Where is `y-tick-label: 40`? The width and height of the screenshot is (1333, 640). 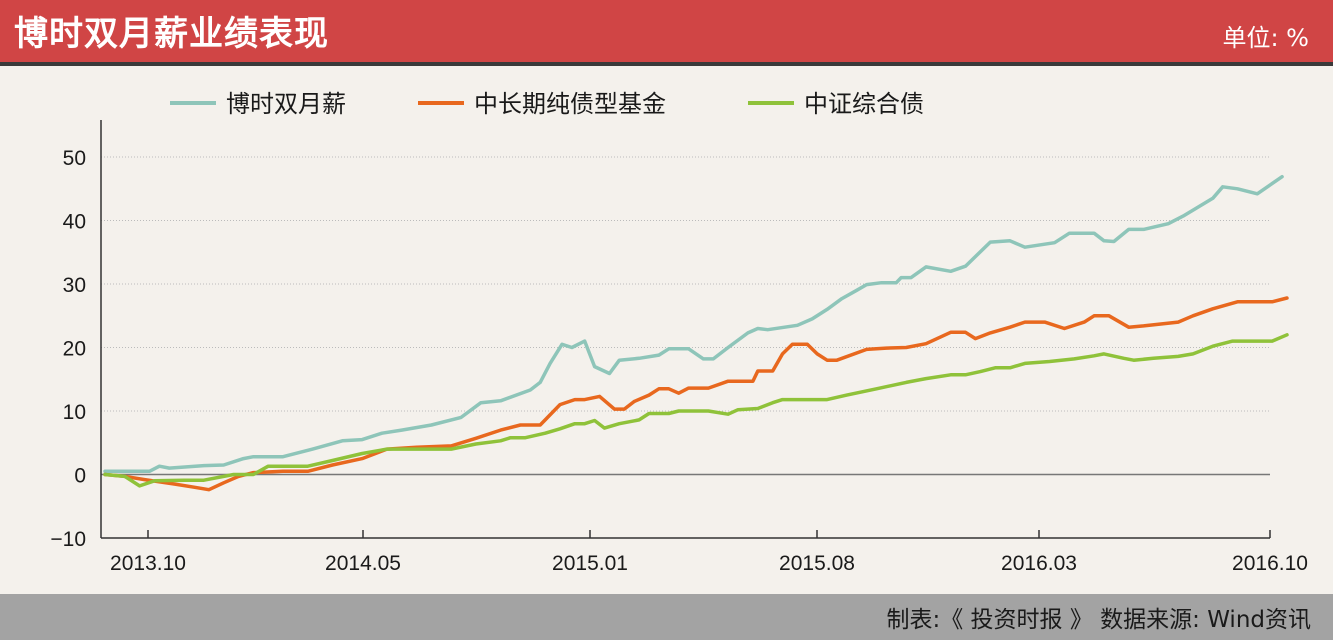 y-tick-label: 40 is located at coordinates (74, 222).